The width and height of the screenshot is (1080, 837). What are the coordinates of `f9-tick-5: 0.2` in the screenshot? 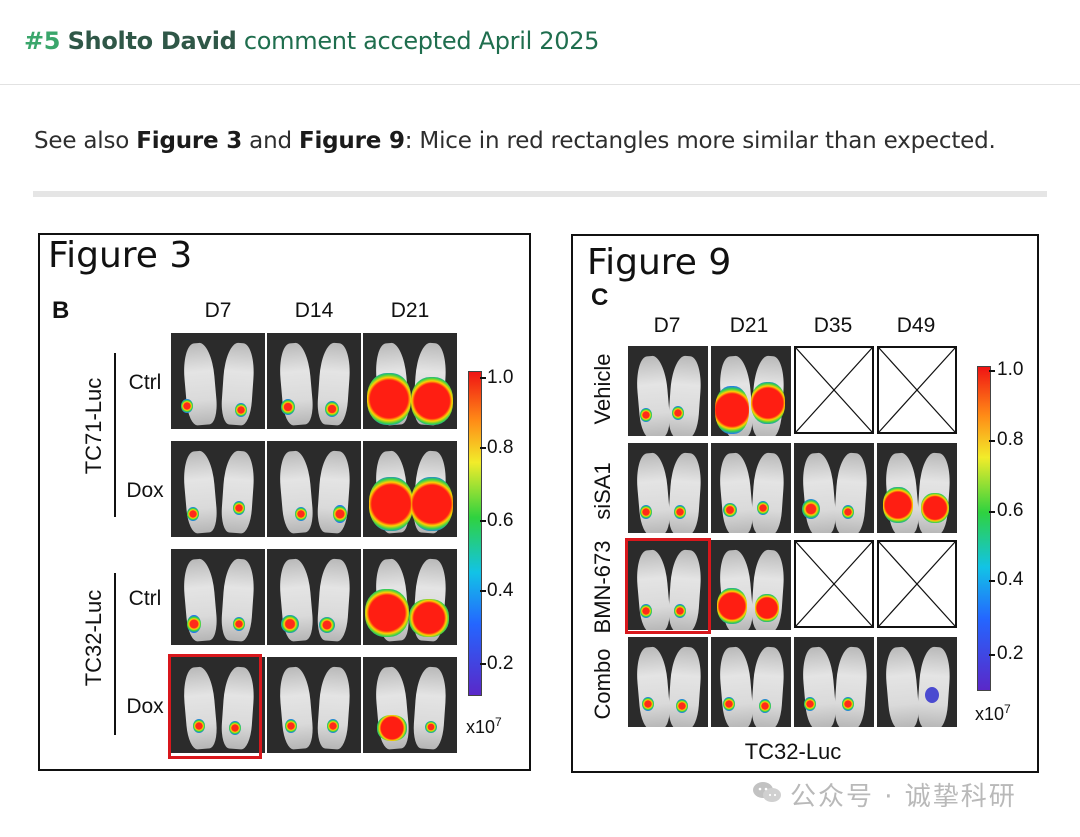 It's located at (1010, 653).